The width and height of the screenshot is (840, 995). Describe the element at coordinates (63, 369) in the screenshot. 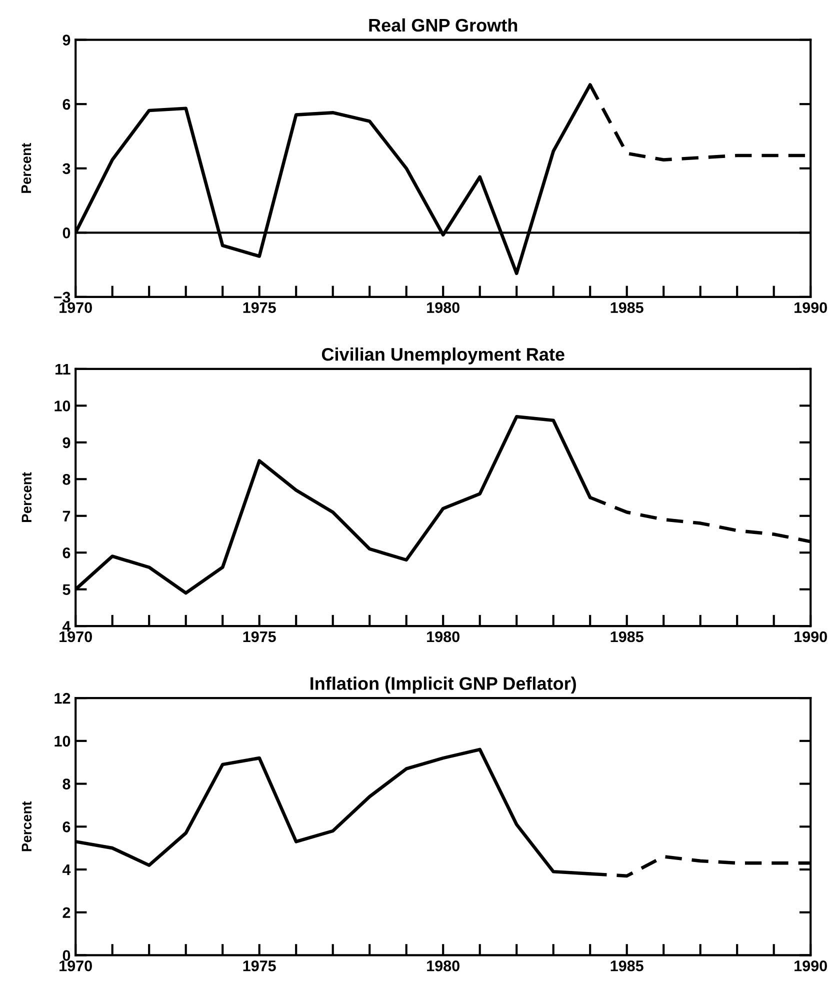

I see `y-tick-label: 11` at that location.